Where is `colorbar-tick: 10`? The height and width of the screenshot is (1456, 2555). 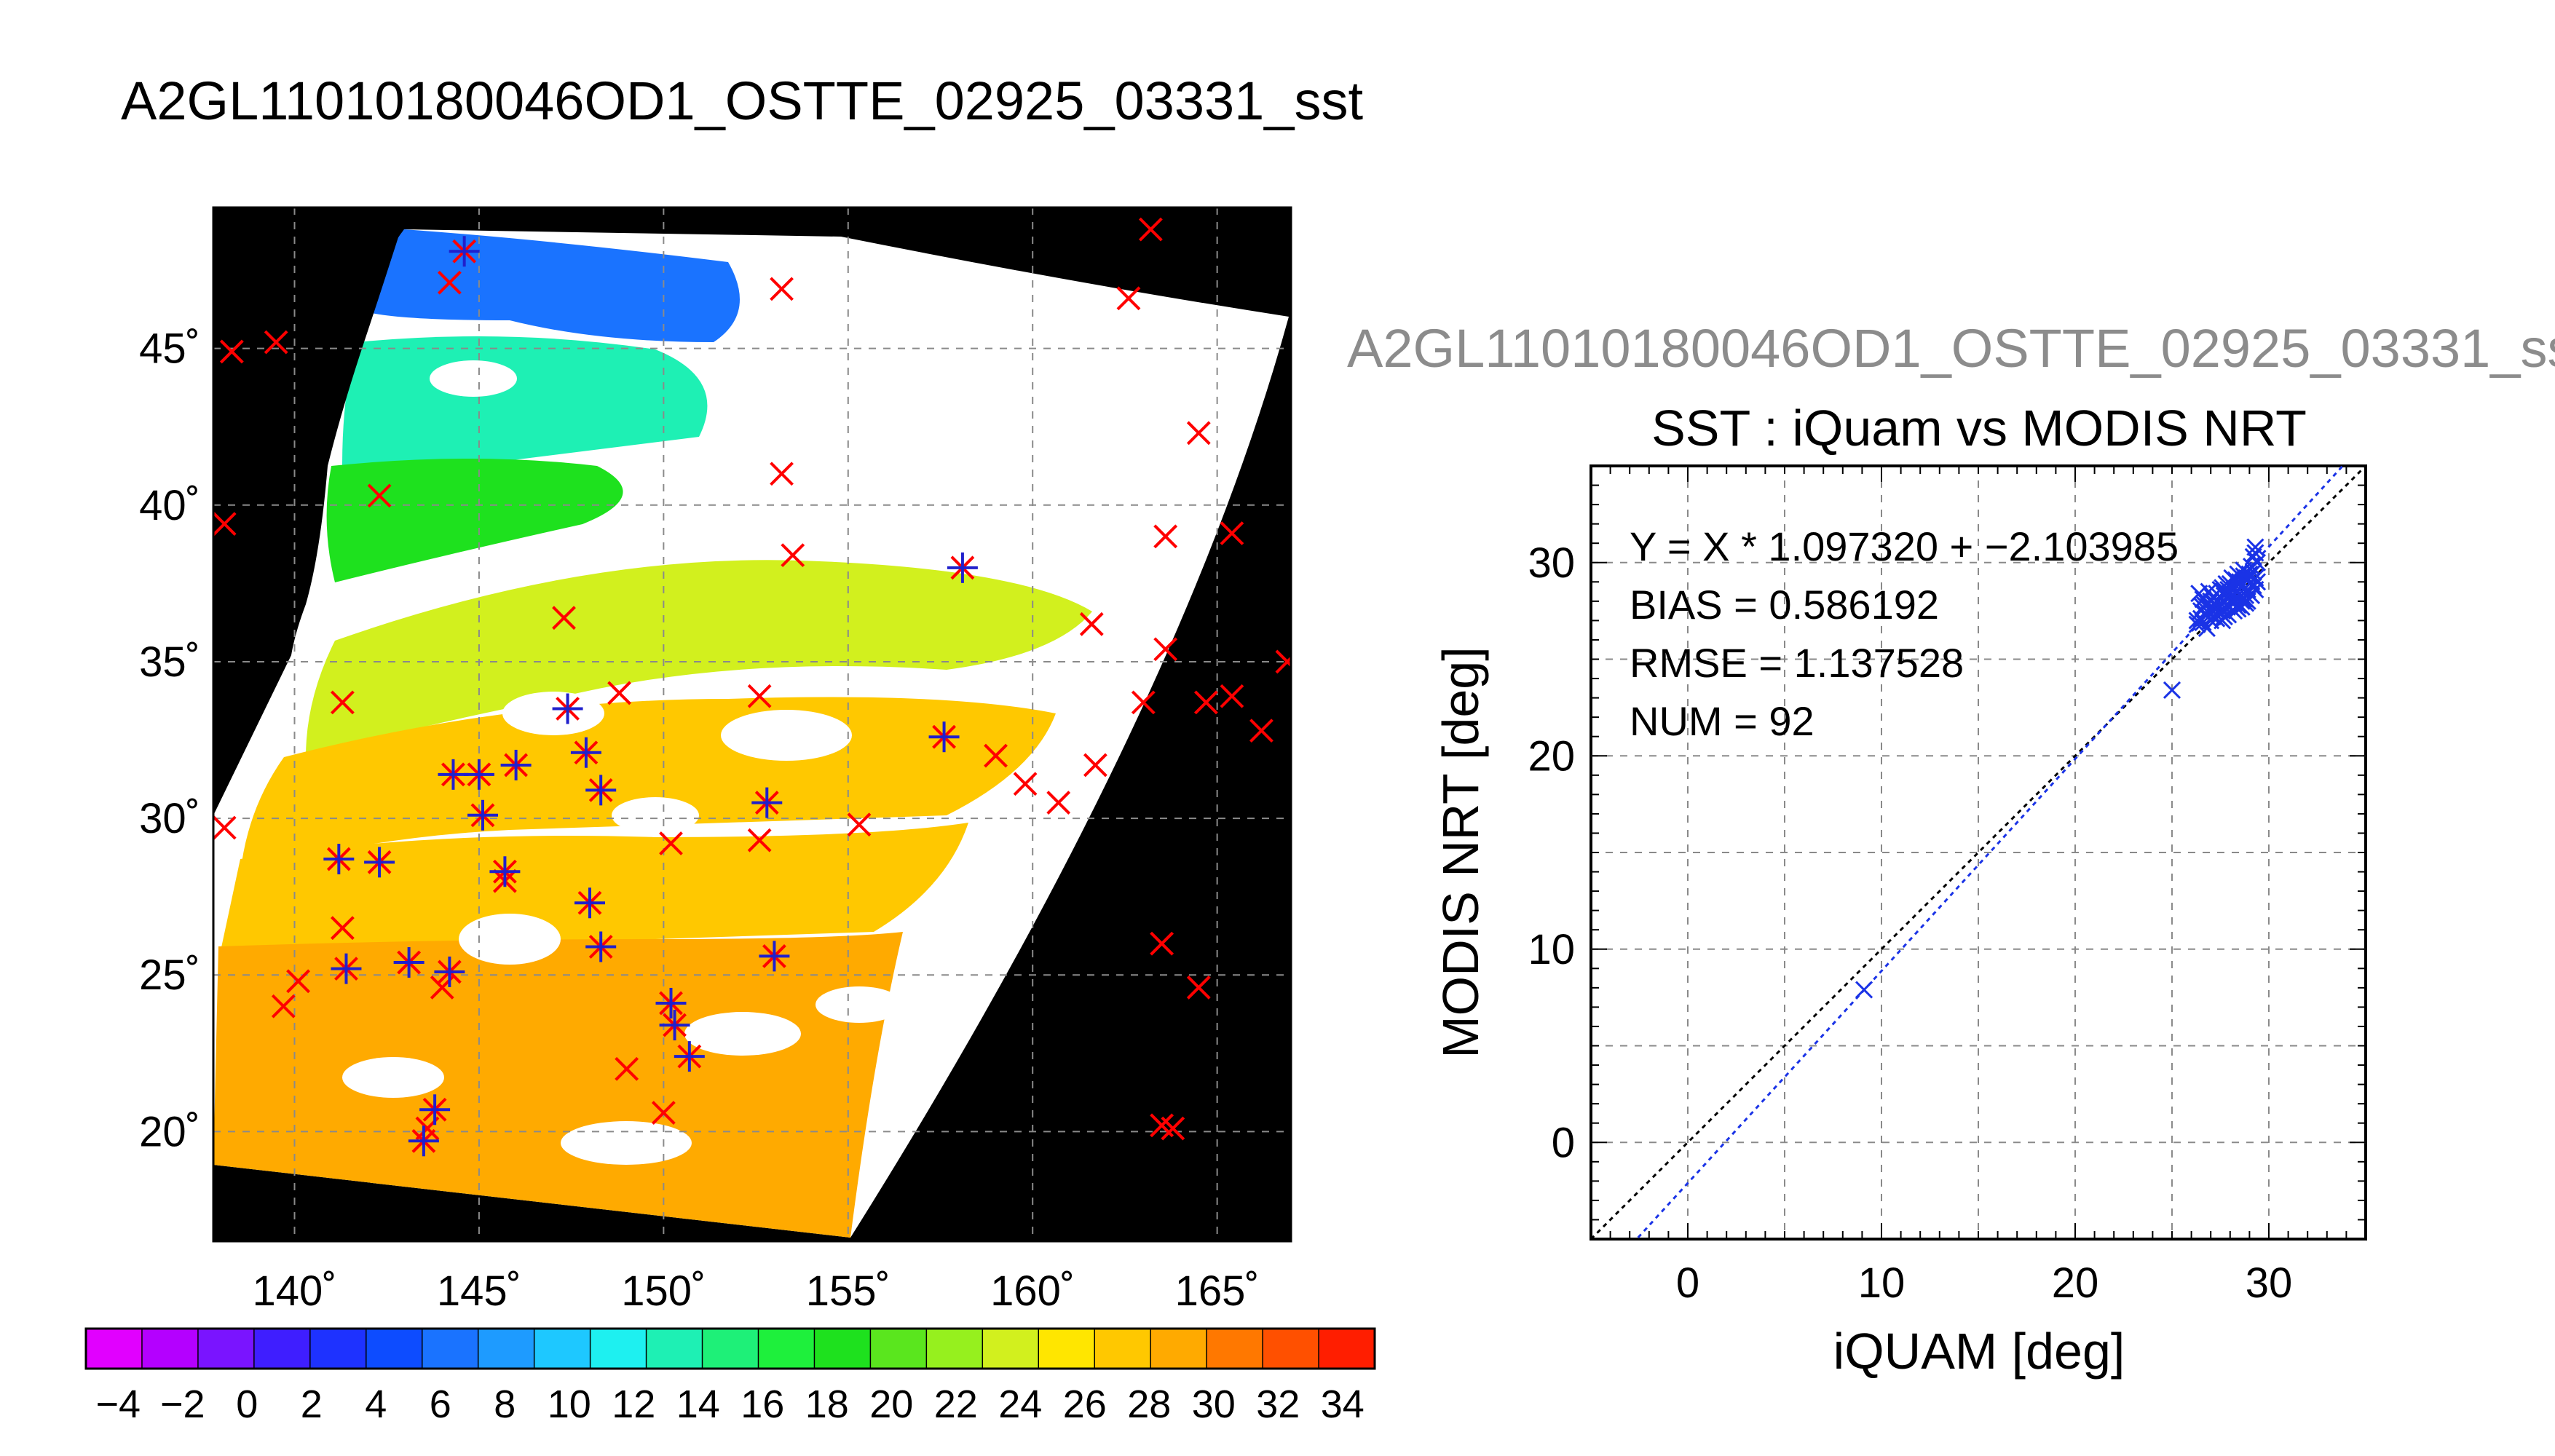 colorbar-tick: 10 is located at coordinates (569, 1404).